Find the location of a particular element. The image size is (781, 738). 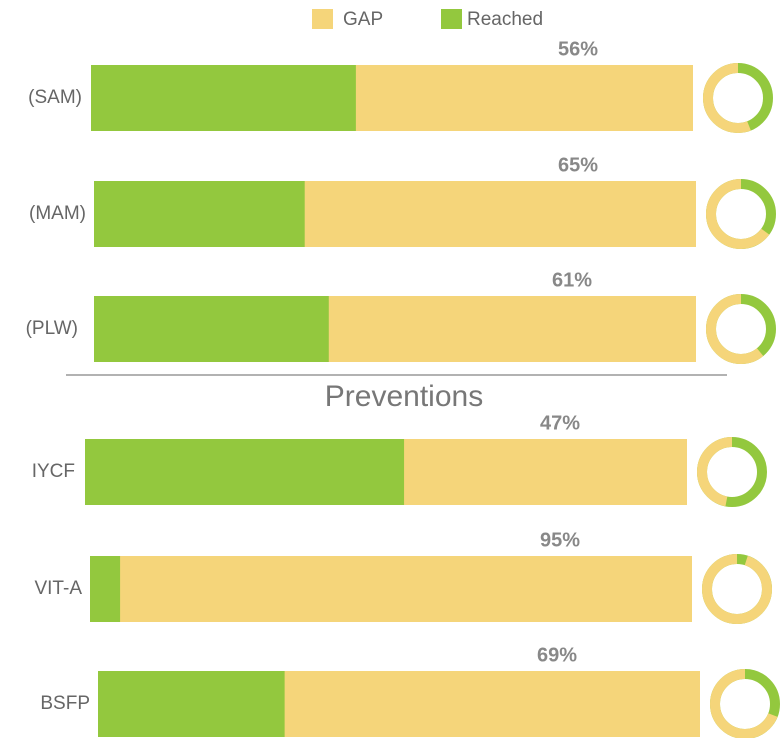

value-label: 69% is located at coordinates (557, 655).